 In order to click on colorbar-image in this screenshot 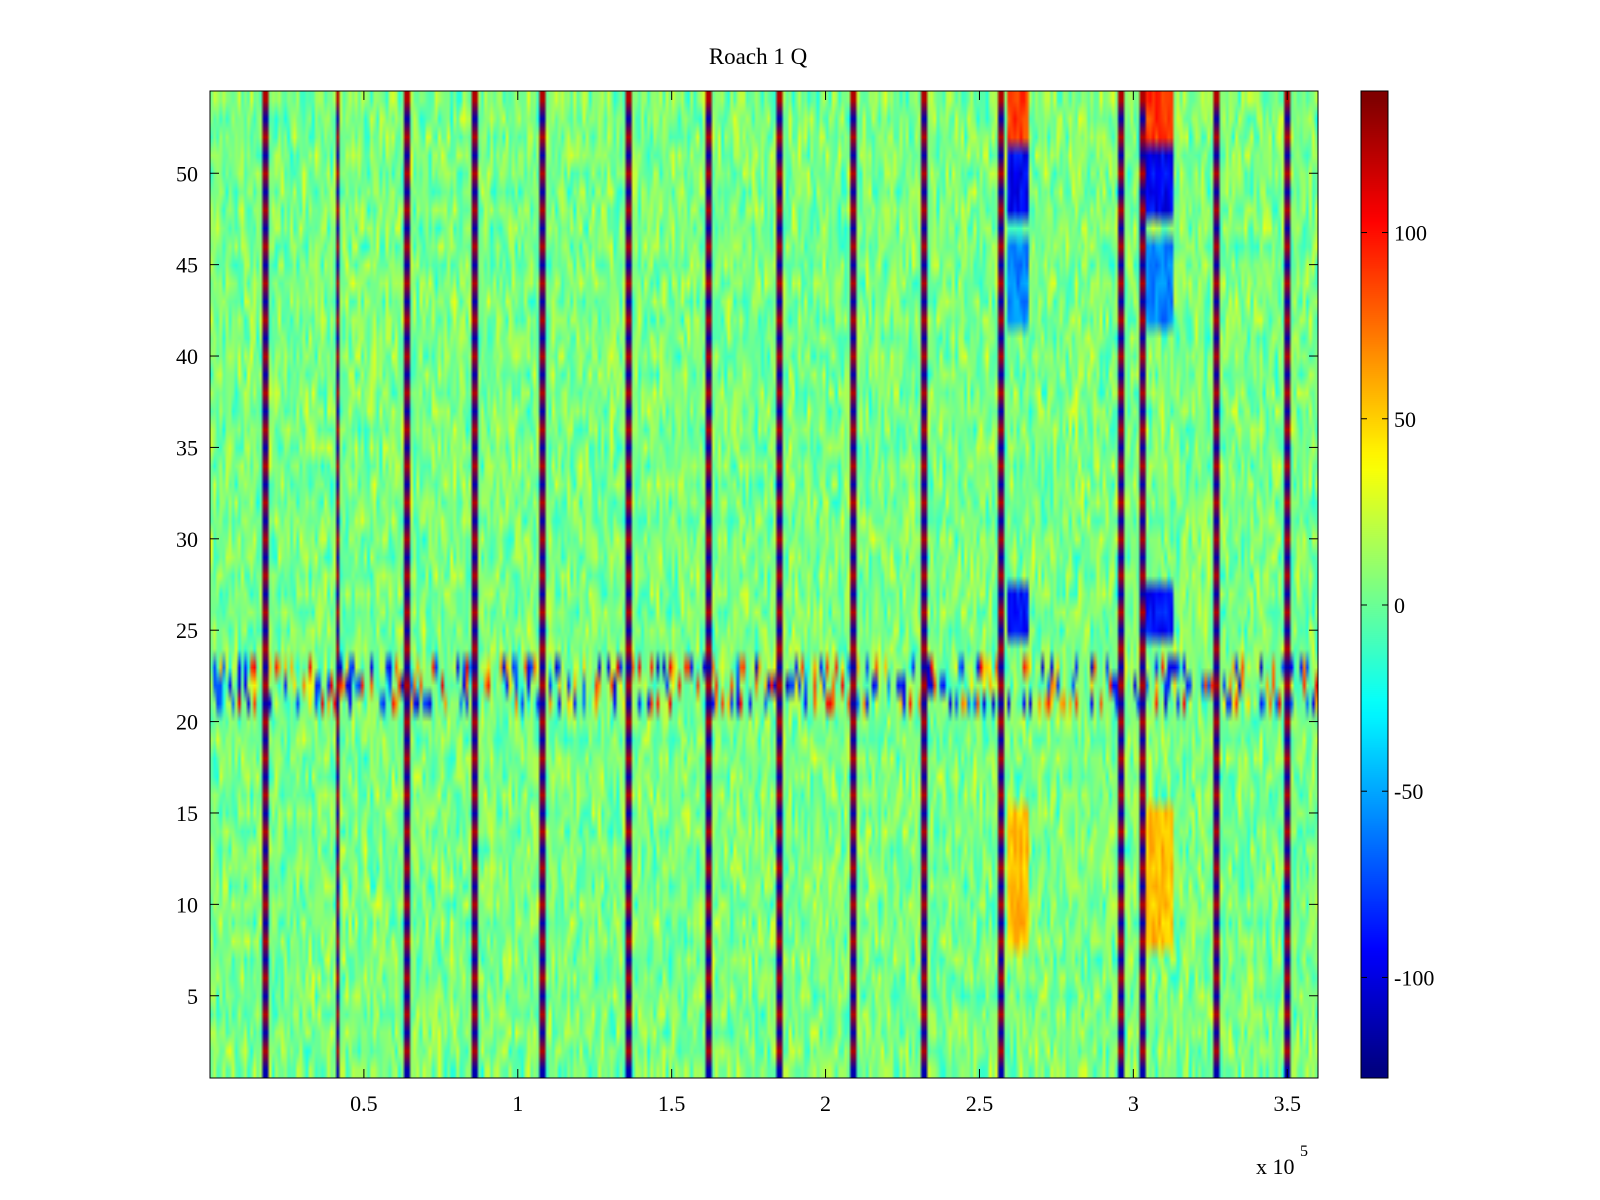, I will do `click(1374, 584)`.